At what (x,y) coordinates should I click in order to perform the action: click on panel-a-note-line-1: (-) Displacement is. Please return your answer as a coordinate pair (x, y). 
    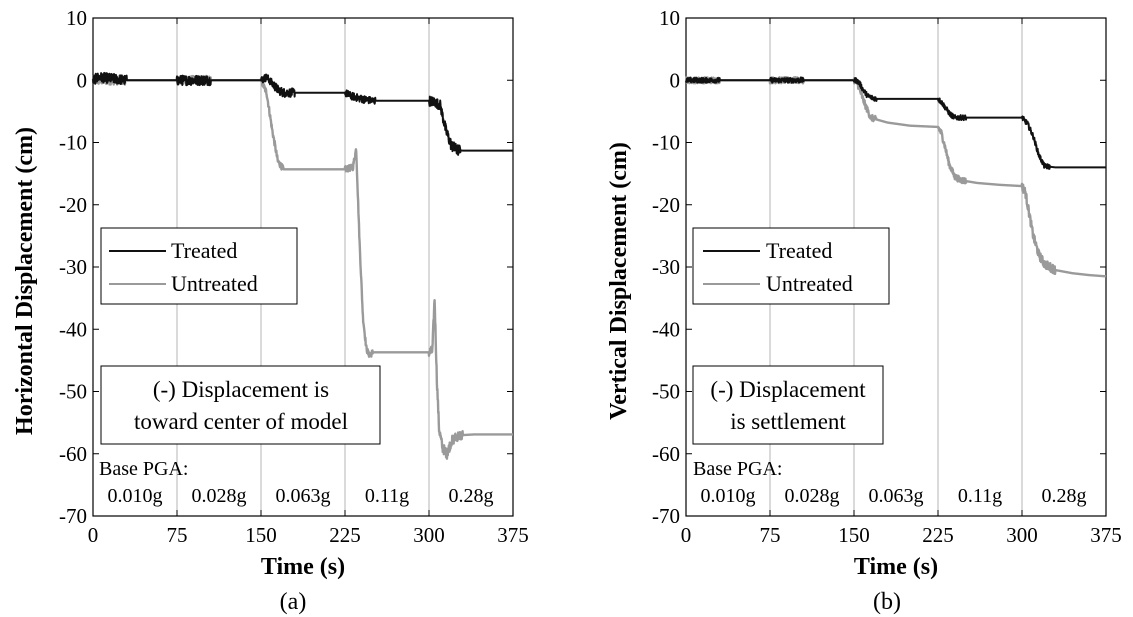
    Looking at the image, I should click on (241, 389).